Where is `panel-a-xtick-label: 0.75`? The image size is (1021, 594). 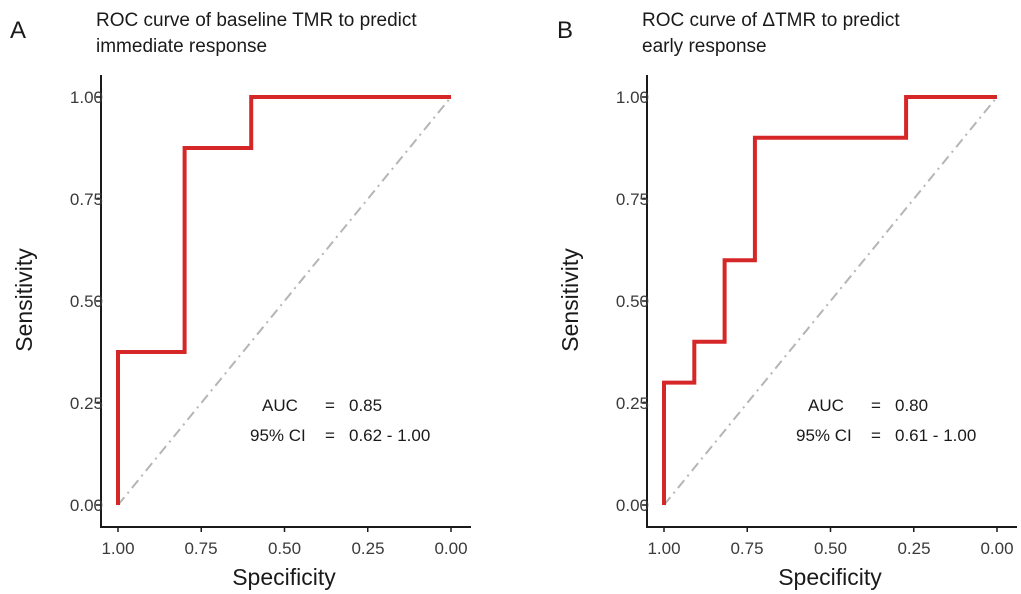
panel-a-xtick-label: 0.75 is located at coordinates (200, 548).